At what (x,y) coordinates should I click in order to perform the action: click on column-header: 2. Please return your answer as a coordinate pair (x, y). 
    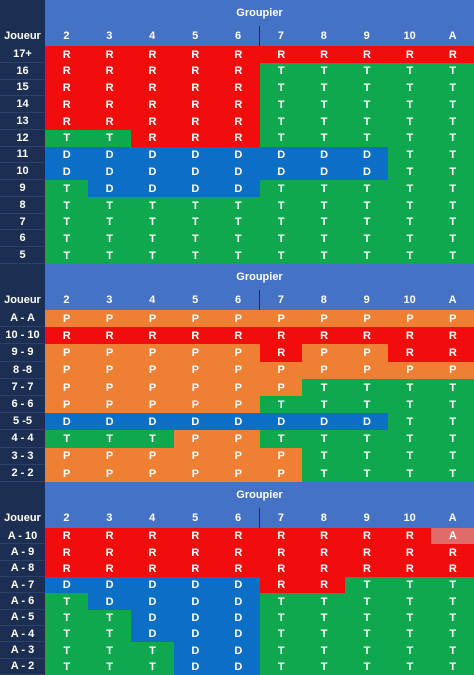
    Looking at the image, I should click on (66, 518).